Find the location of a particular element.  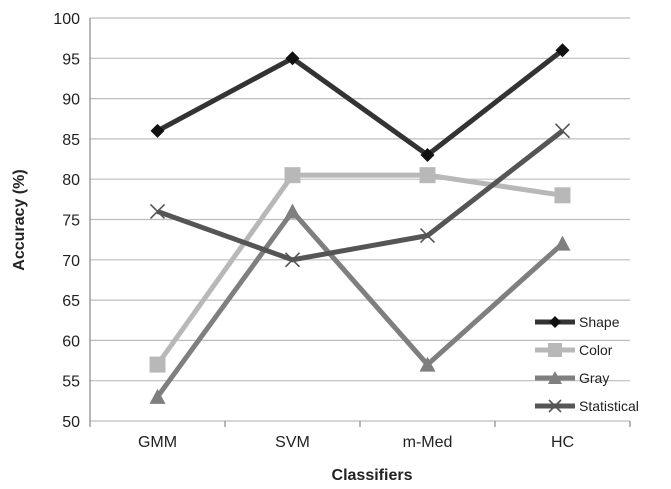

y-tick-label: 75 is located at coordinates (71, 221).